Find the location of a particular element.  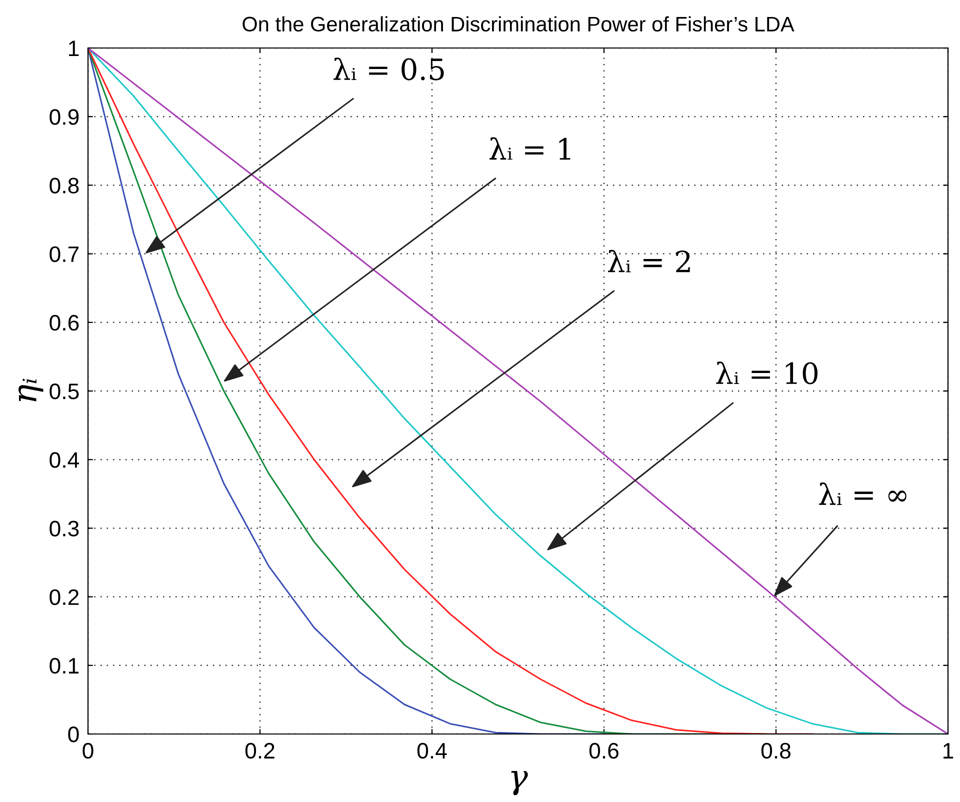

y-tick-label: 0 is located at coordinates (73, 734).